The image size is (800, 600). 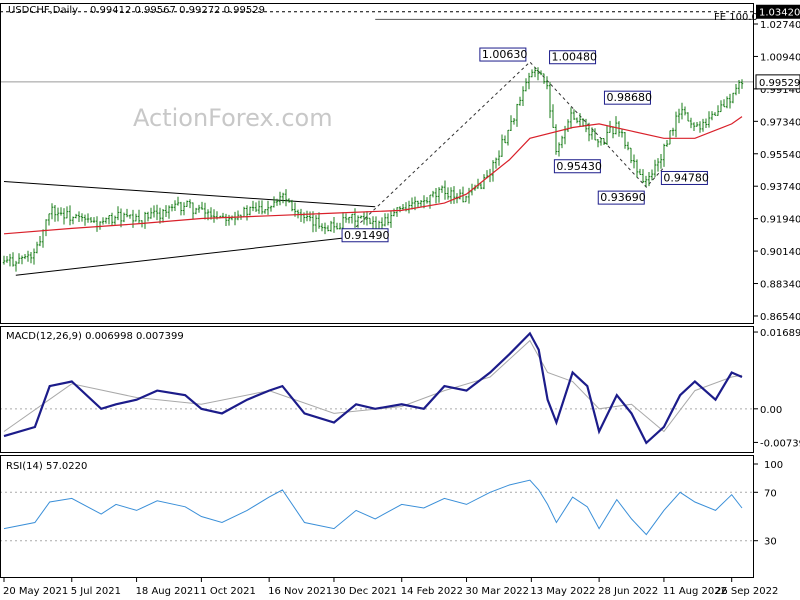 What do you see at coordinates (190, 255) in the screenshot?
I see `triangle-lower-line` at bounding box center [190, 255].